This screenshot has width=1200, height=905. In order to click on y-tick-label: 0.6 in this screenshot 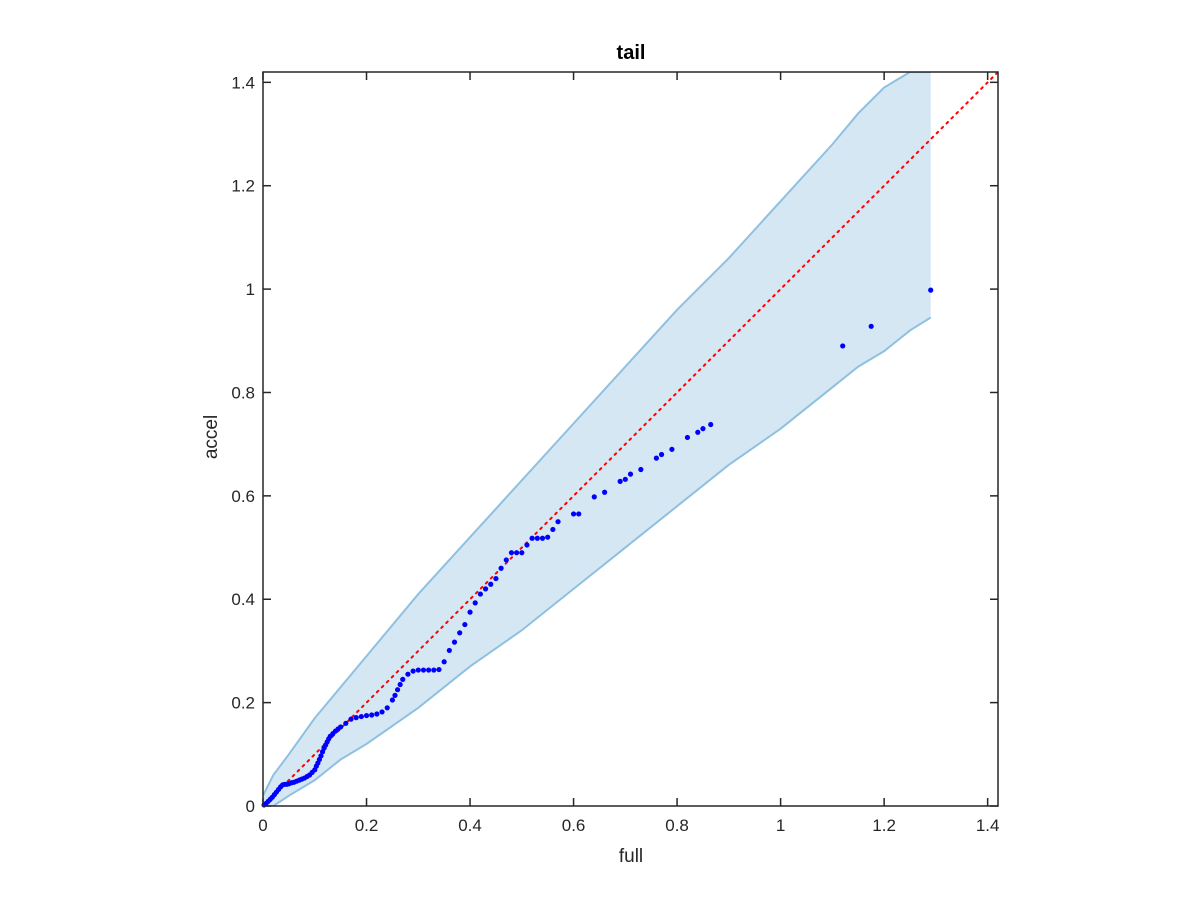, I will do `click(243, 496)`.